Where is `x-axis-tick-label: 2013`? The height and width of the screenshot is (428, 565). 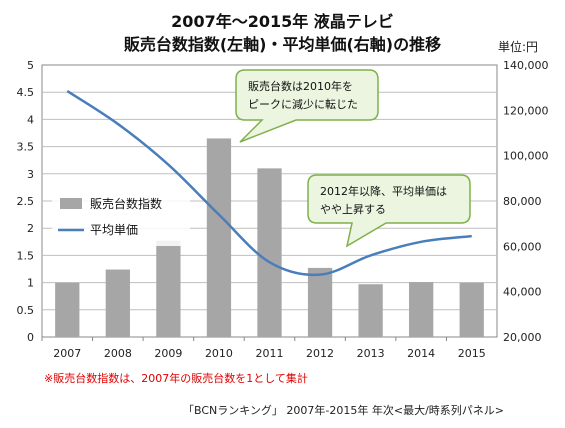
x-axis-tick-label: 2013 is located at coordinates (371, 353).